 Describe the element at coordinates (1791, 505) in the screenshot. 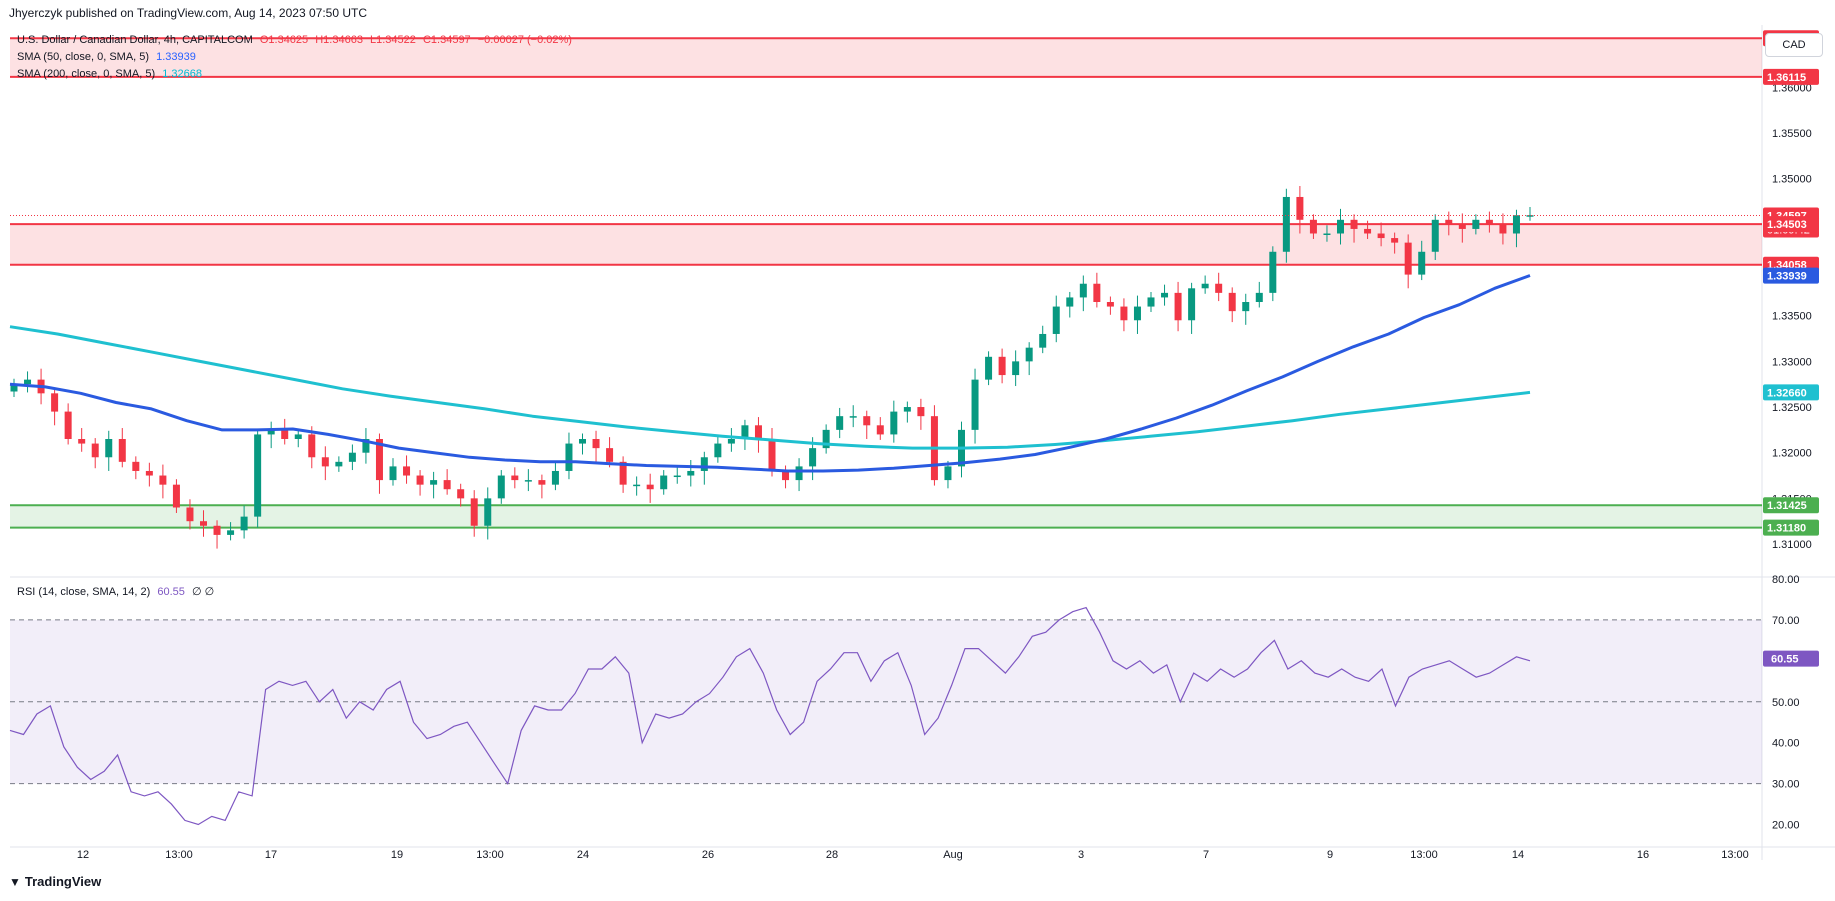

I see `support-price-label: 1.31425` at that location.